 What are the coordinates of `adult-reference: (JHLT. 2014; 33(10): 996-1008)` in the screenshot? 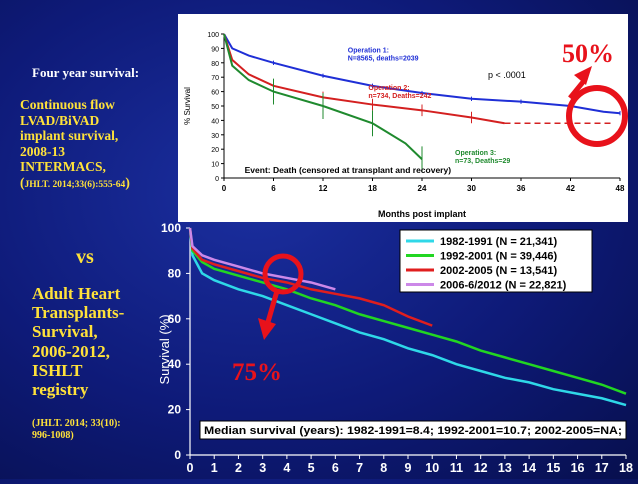 It's located at (97, 429).